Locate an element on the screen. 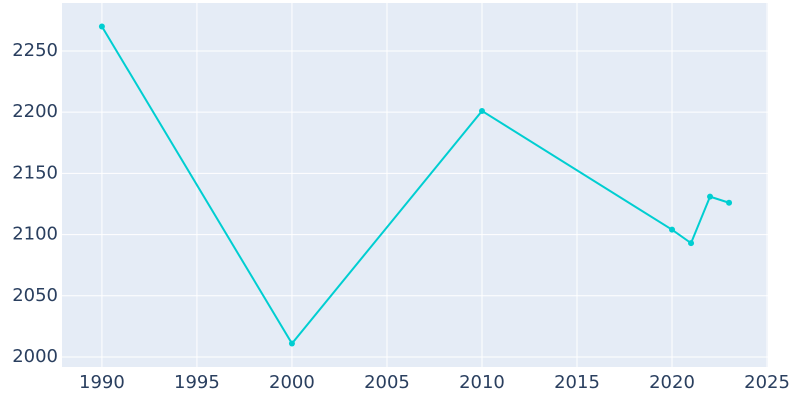 Image resolution: width=800 pixels, height=400 pixels. x-tick-label: 2020 is located at coordinates (672, 382).